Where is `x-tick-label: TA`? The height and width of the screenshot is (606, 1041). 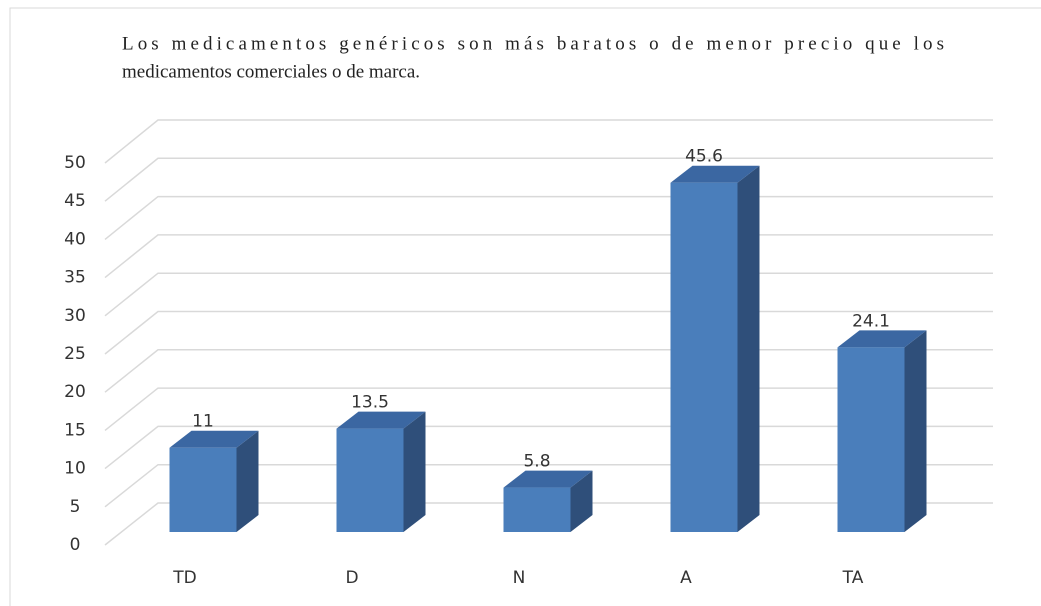
x-tick-label: TA is located at coordinates (853, 578).